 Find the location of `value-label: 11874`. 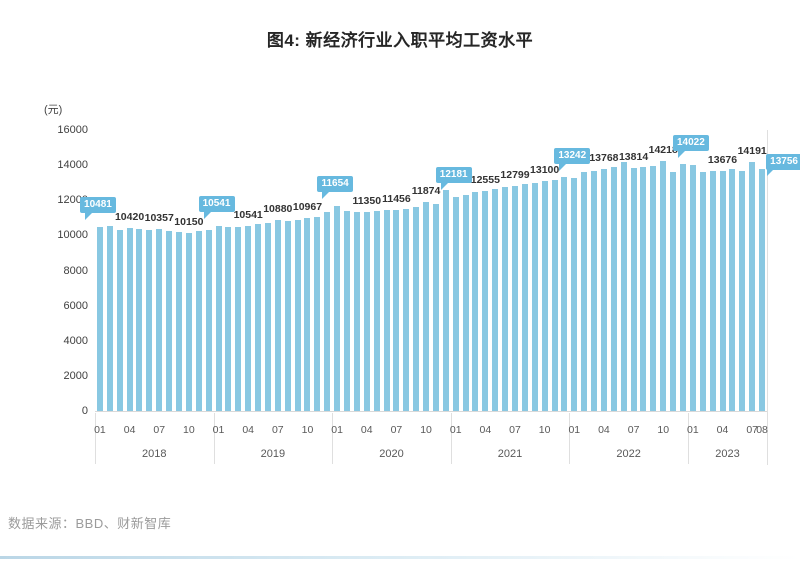

value-label: 11874 is located at coordinates (426, 191).